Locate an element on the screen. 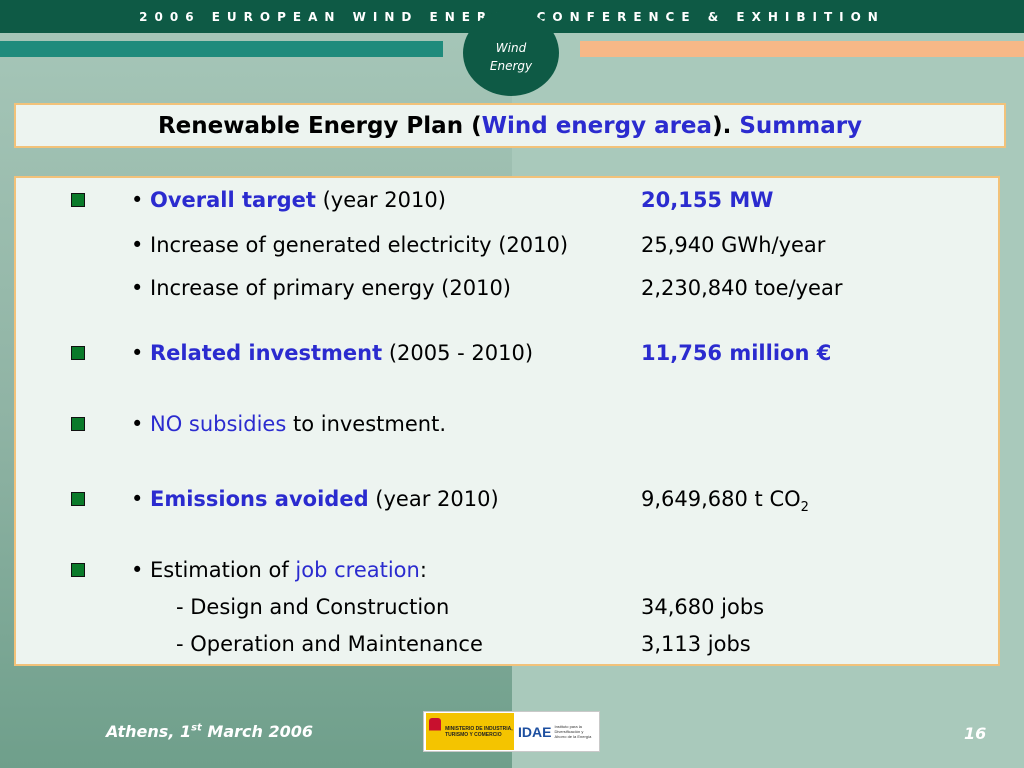 The image size is (1024, 768). title-part2: Wind energy area is located at coordinates (597, 125).